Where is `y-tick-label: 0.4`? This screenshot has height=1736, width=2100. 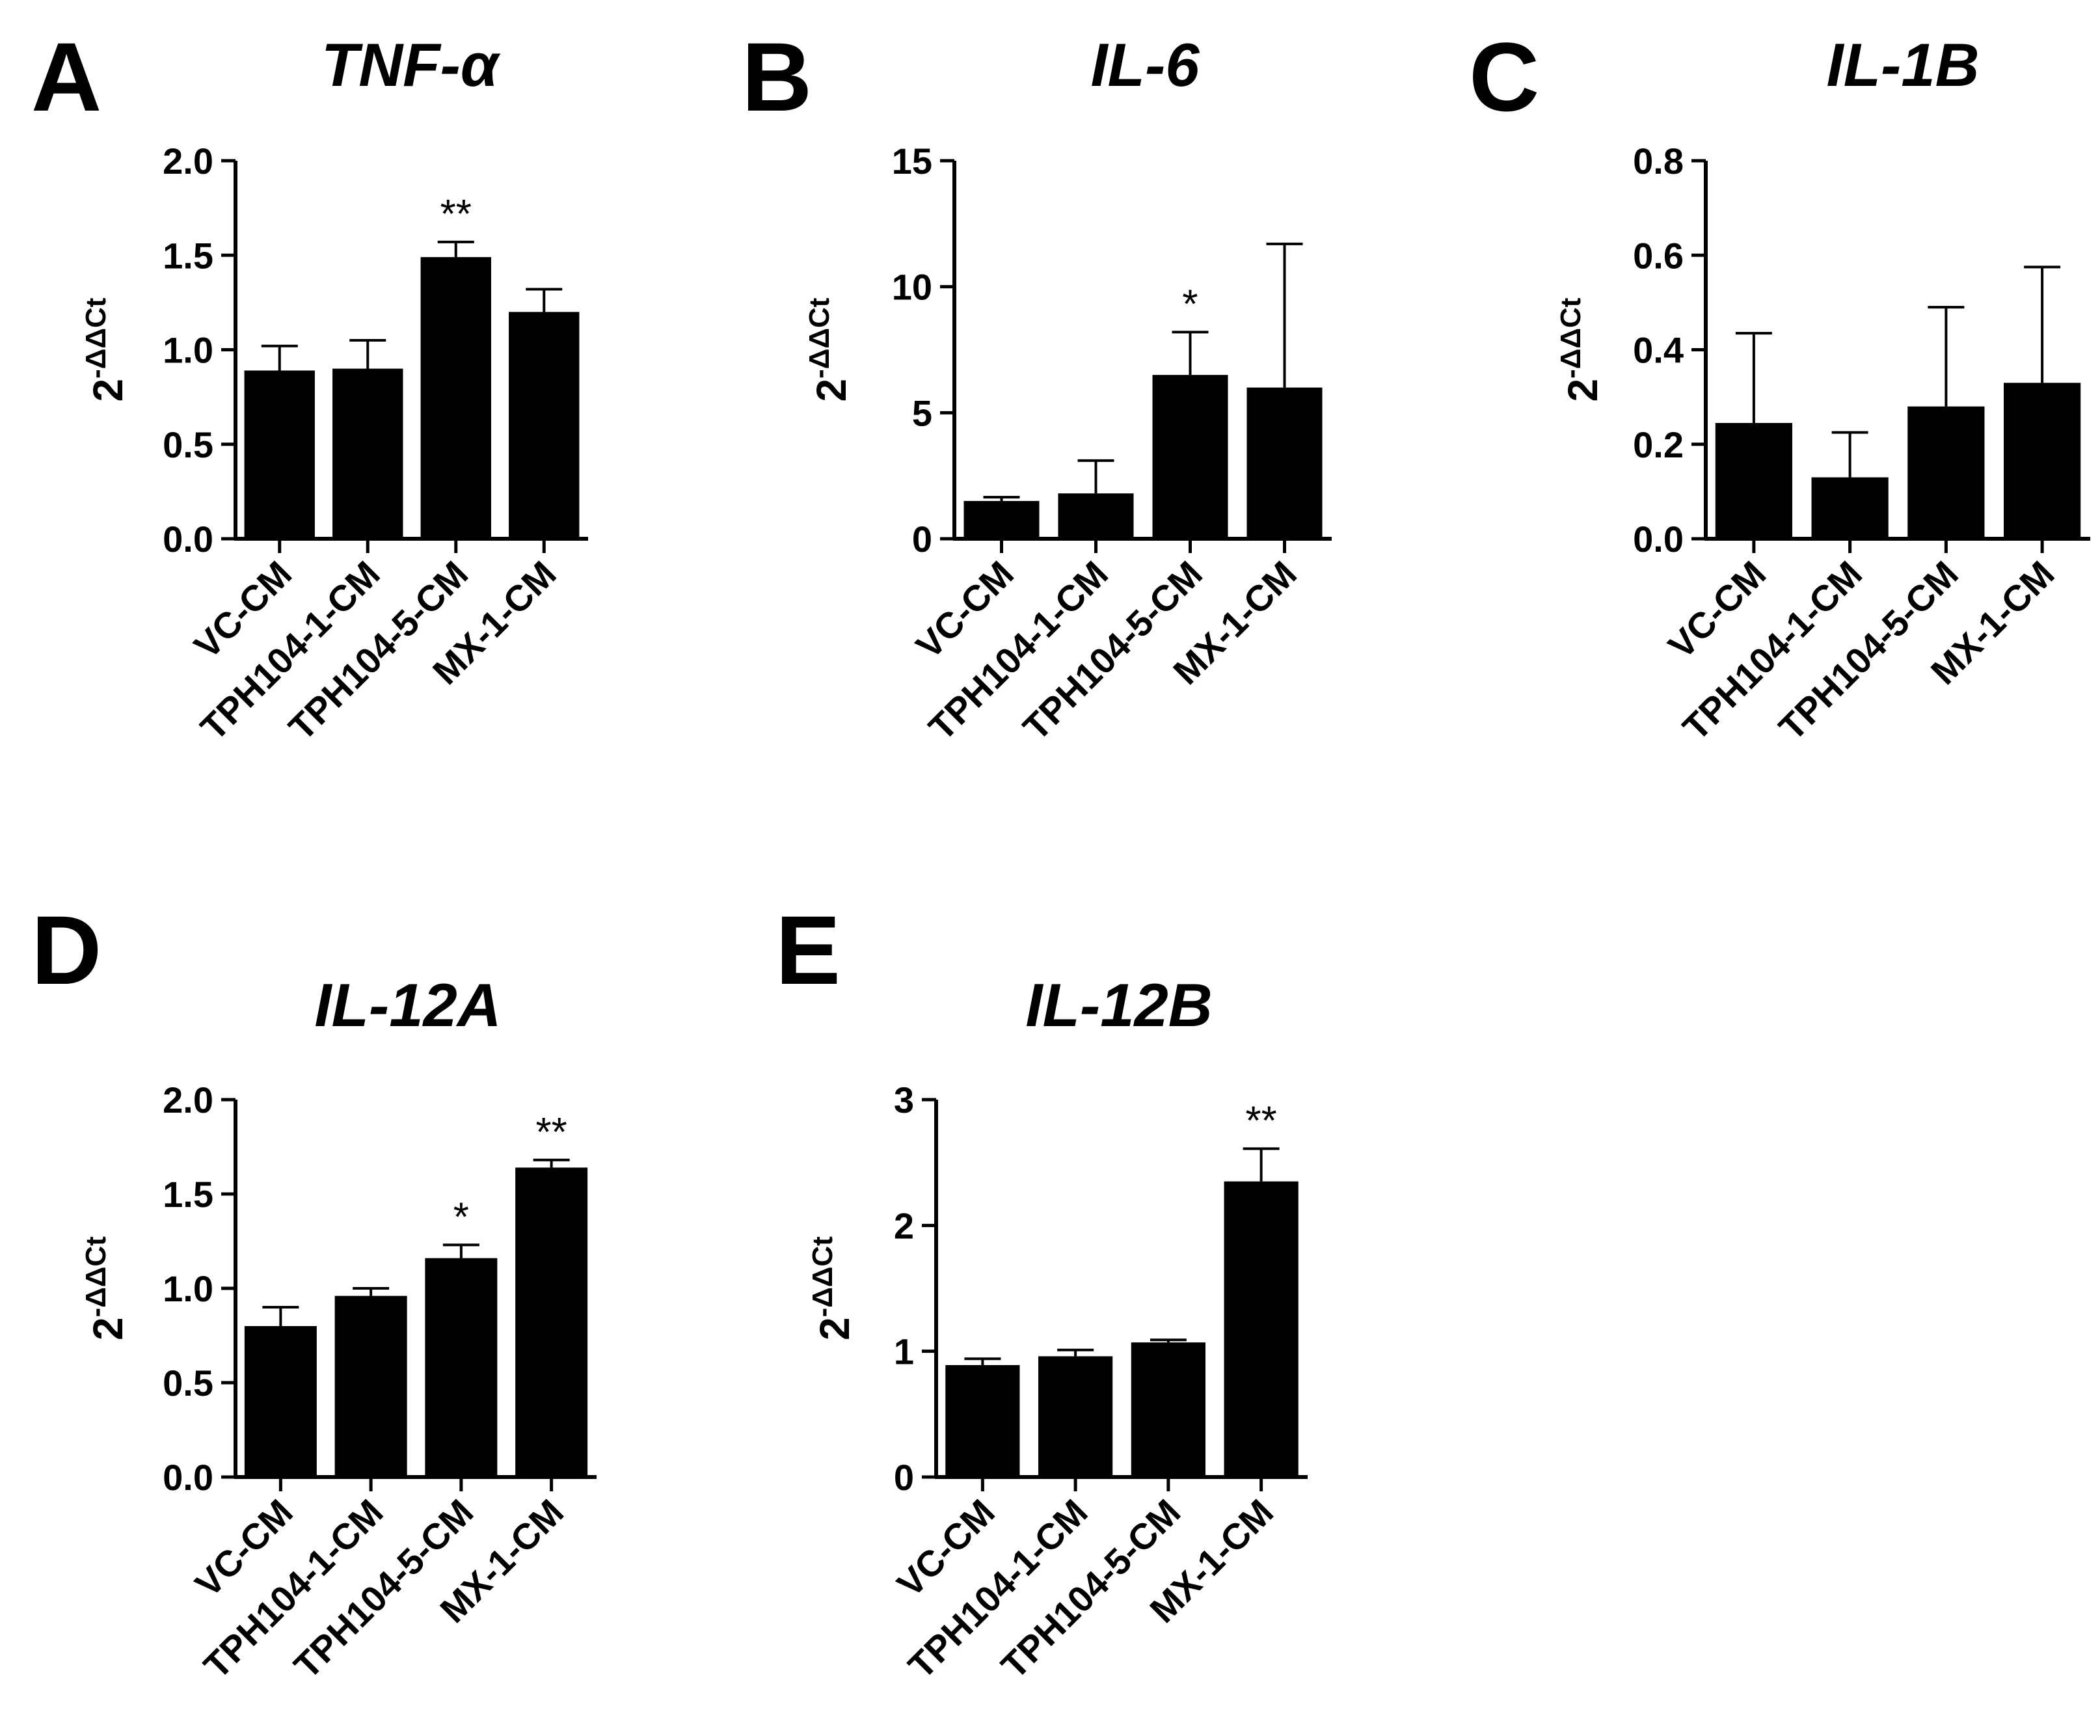
y-tick-label: 0.4 is located at coordinates (1658, 350).